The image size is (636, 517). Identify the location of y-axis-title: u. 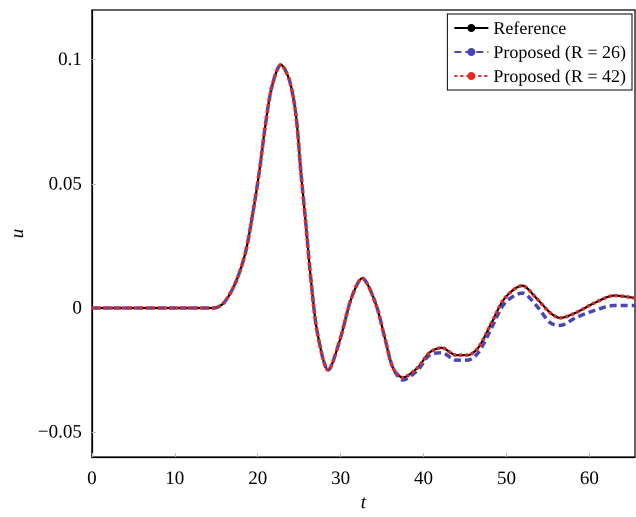
(17, 233).